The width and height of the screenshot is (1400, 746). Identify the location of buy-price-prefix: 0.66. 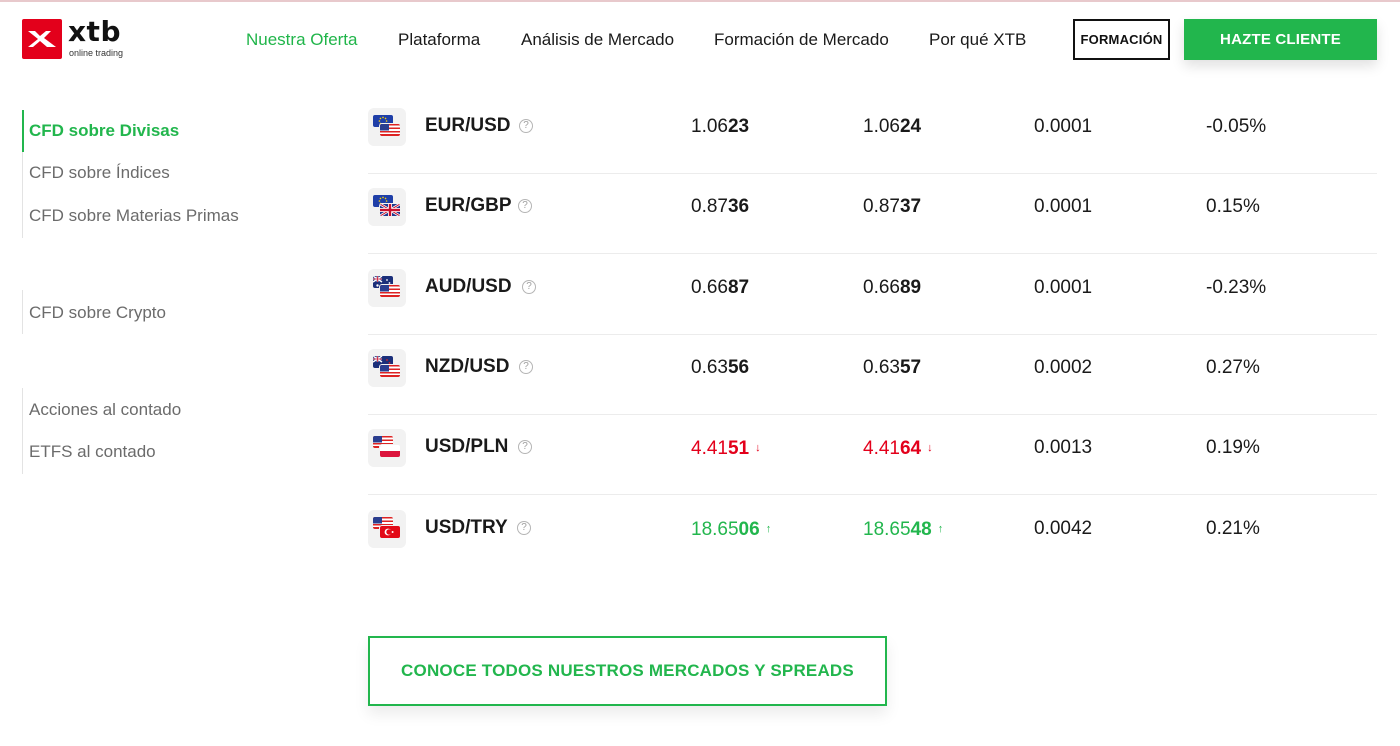
(881, 287).